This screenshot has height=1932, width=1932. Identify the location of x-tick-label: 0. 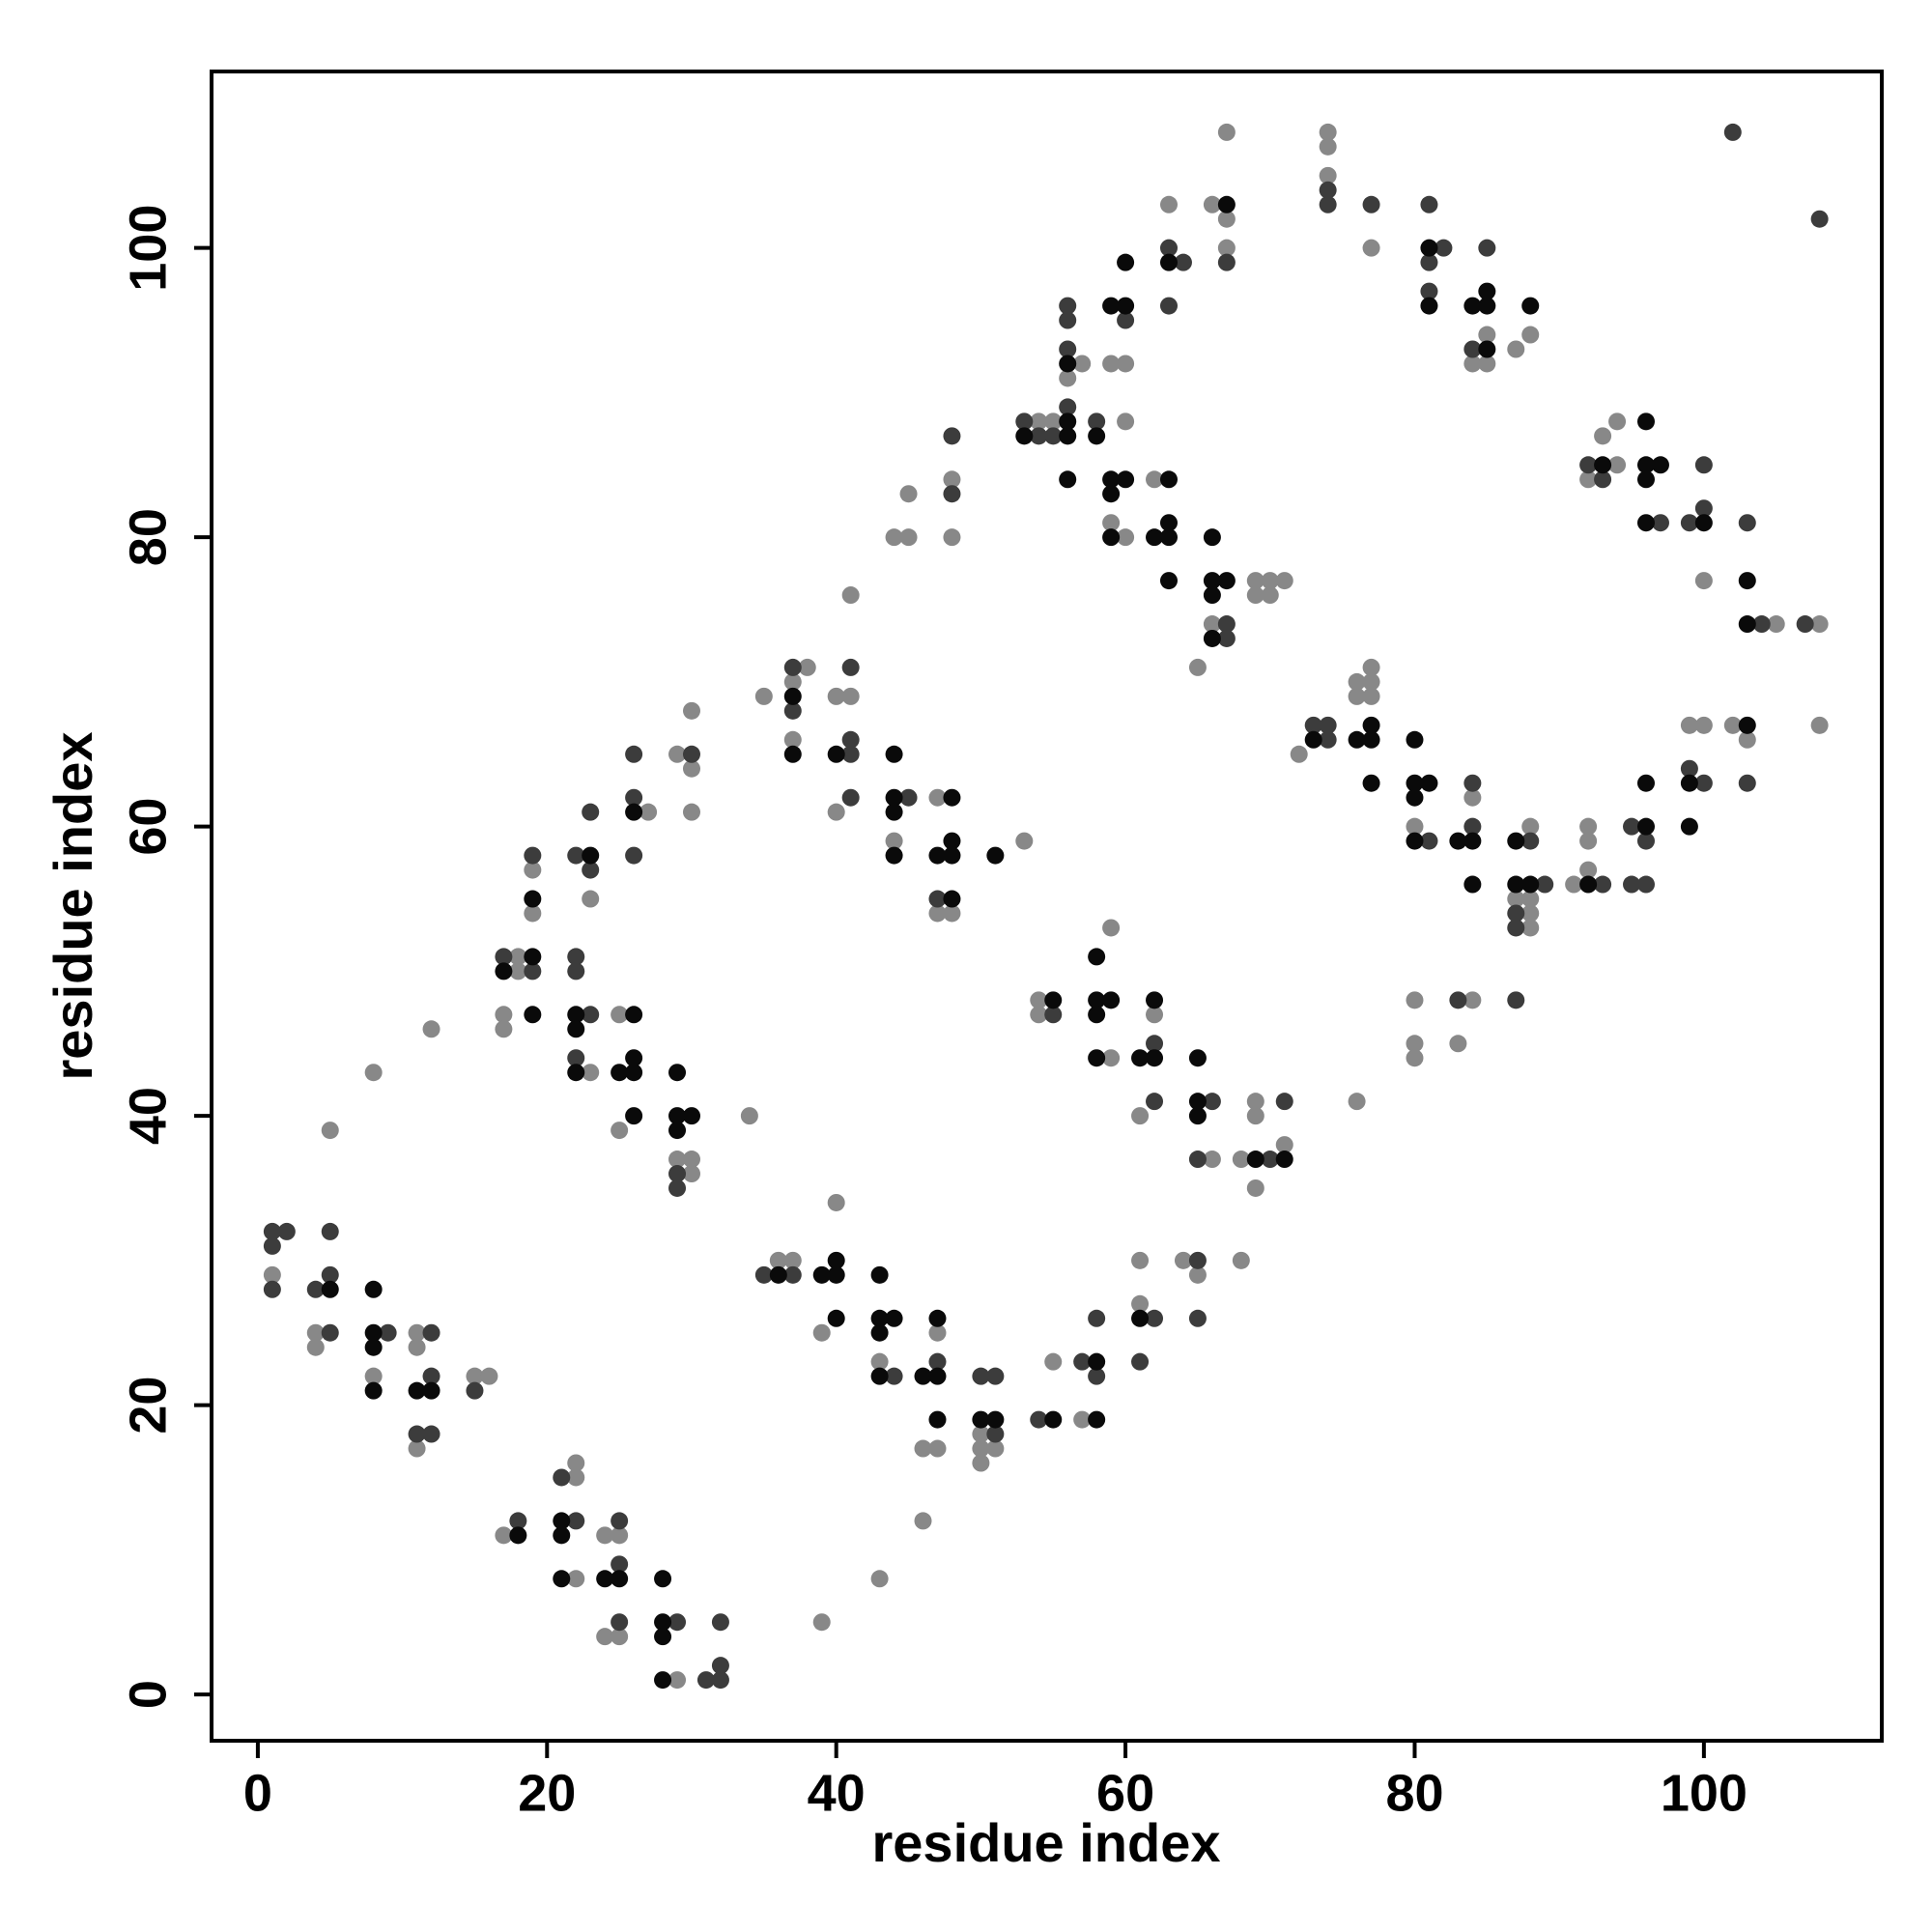
(257, 1793).